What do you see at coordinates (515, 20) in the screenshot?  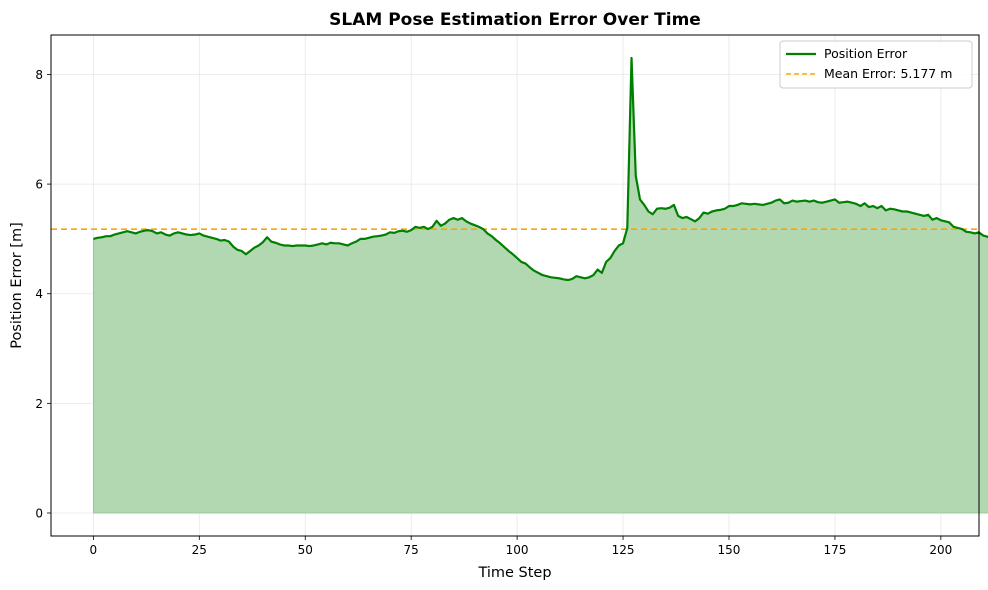 I see `chart-title: SLAM Pose Estimation Error Over Time` at bounding box center [515, 20].